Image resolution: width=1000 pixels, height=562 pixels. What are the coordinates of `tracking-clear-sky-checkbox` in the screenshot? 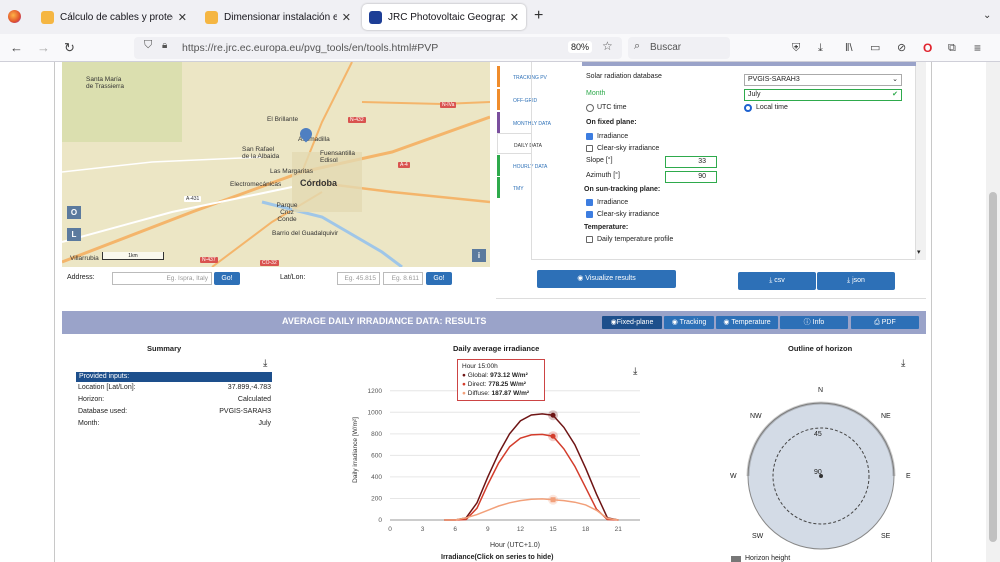 It's located at (589, 214).